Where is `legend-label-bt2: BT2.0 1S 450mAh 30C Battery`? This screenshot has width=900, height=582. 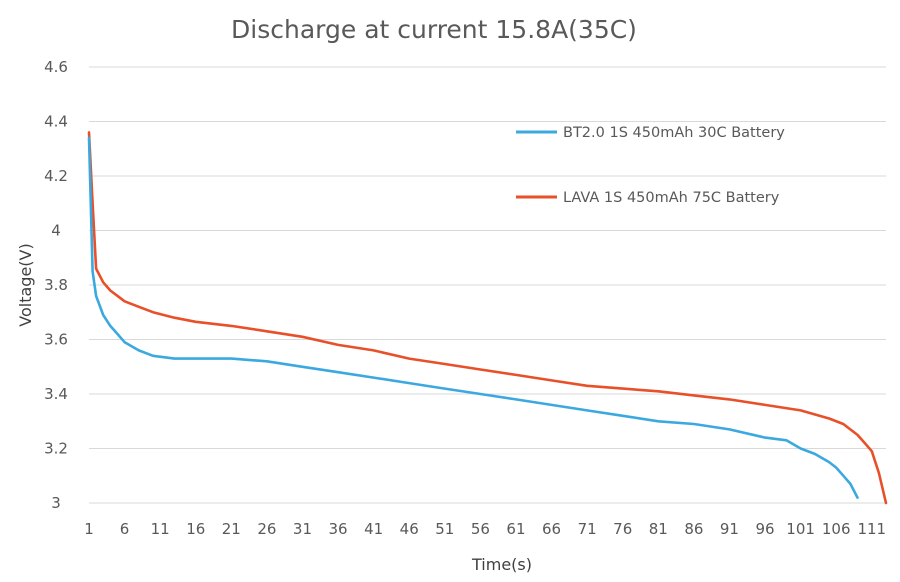 legend-label-bt2: BT2.0 1S 450mAh 30C Battery is located at coordinates (674, 133).